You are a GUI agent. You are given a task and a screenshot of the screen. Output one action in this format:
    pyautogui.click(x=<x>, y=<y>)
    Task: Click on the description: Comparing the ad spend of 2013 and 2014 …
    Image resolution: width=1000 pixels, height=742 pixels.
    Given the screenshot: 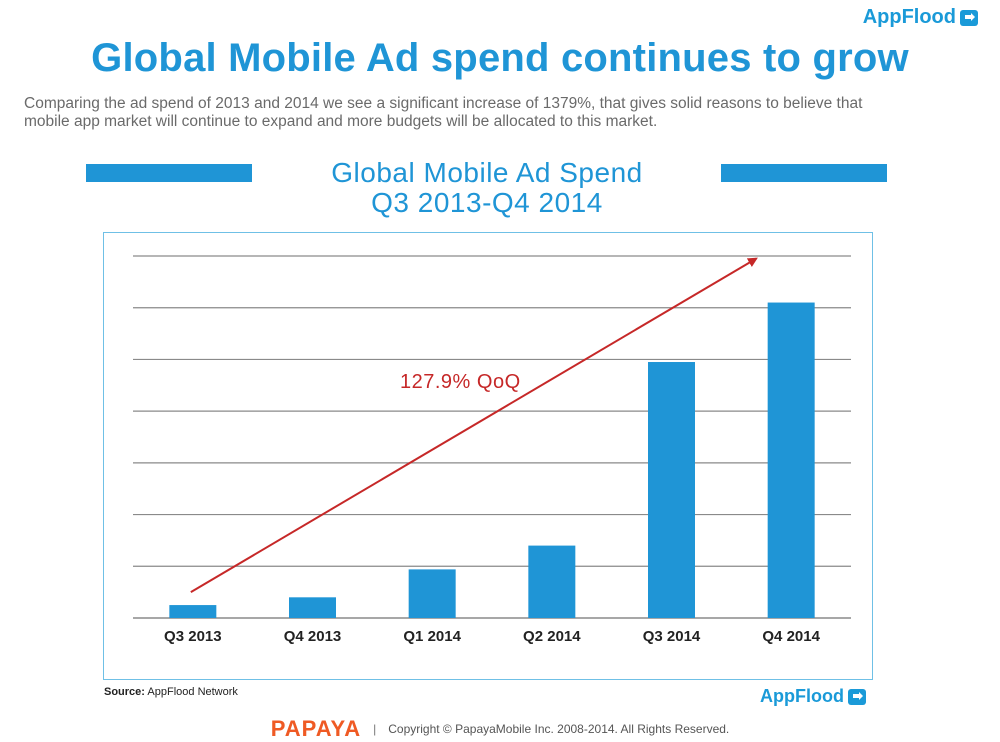 What is the action you would take?
    pyautogui.click(x=492, y=113)
    